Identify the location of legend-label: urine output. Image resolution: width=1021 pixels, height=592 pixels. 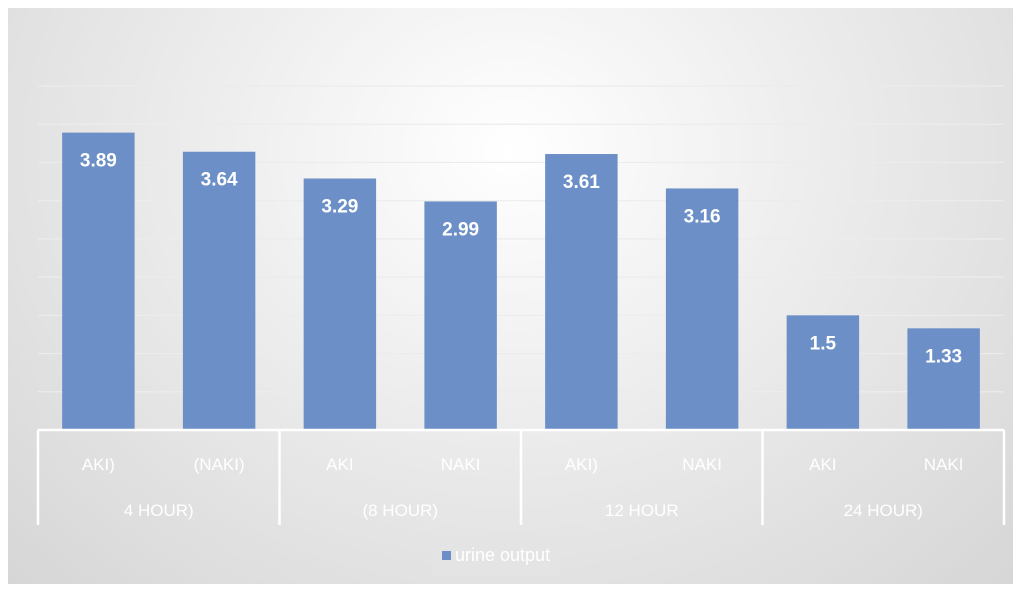
(503, 554).